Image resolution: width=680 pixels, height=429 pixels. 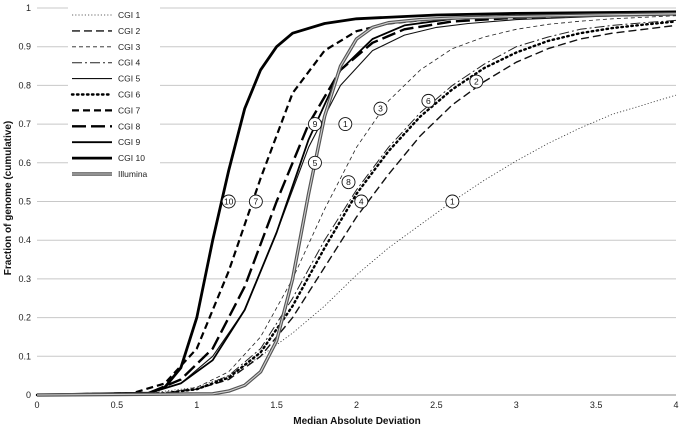 I want to click on legend-label: CGI 7, so click(x=129, y=110).